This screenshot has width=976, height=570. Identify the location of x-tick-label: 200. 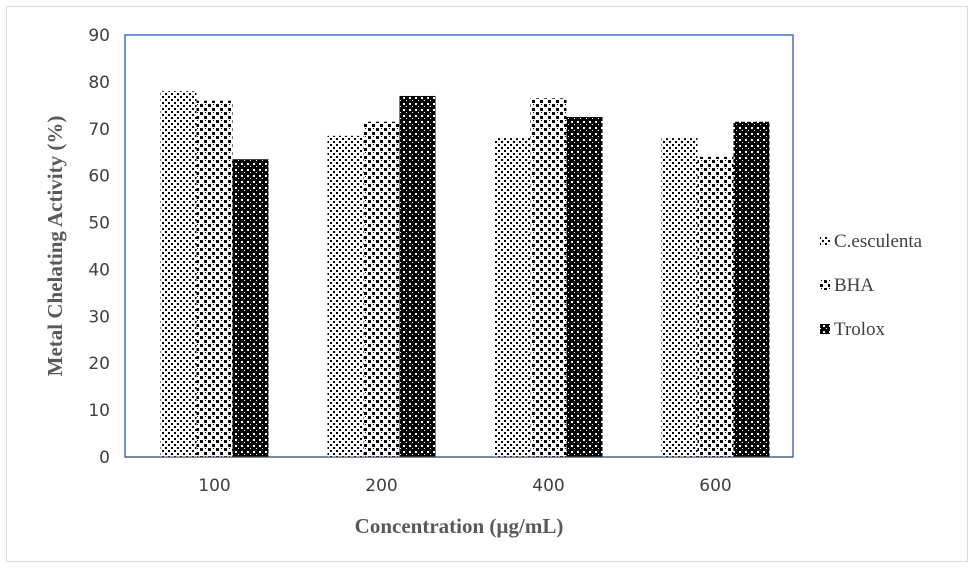
(381, 486).